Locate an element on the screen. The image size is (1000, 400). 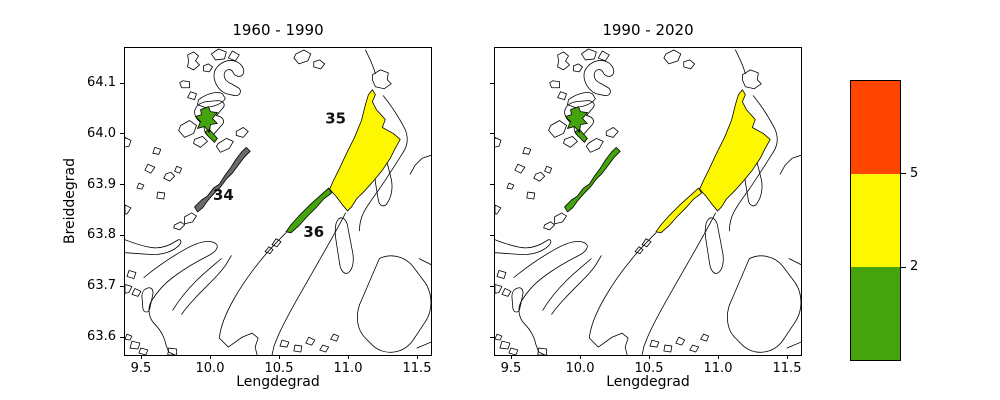
y-tick-label: 63.6 is located at coordinates (101, 336).